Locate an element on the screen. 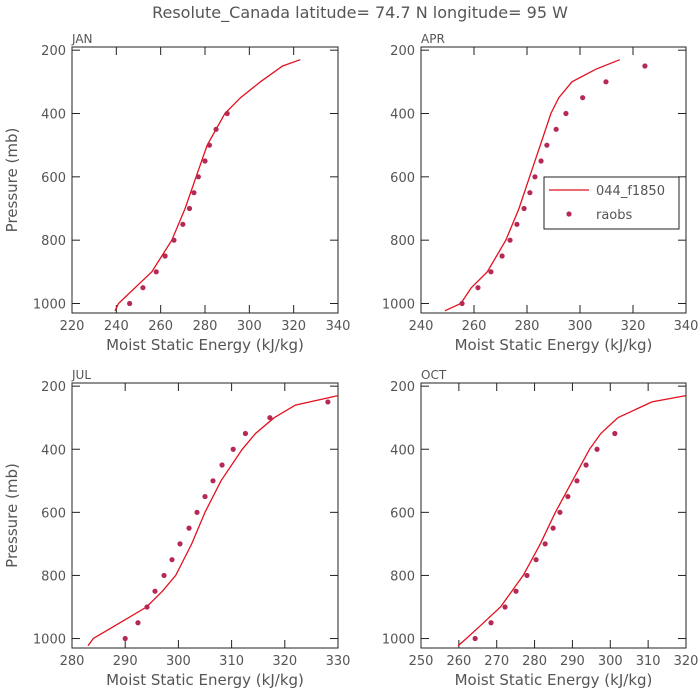  x-tick-label: 340 is located at coordinates (338, 326).